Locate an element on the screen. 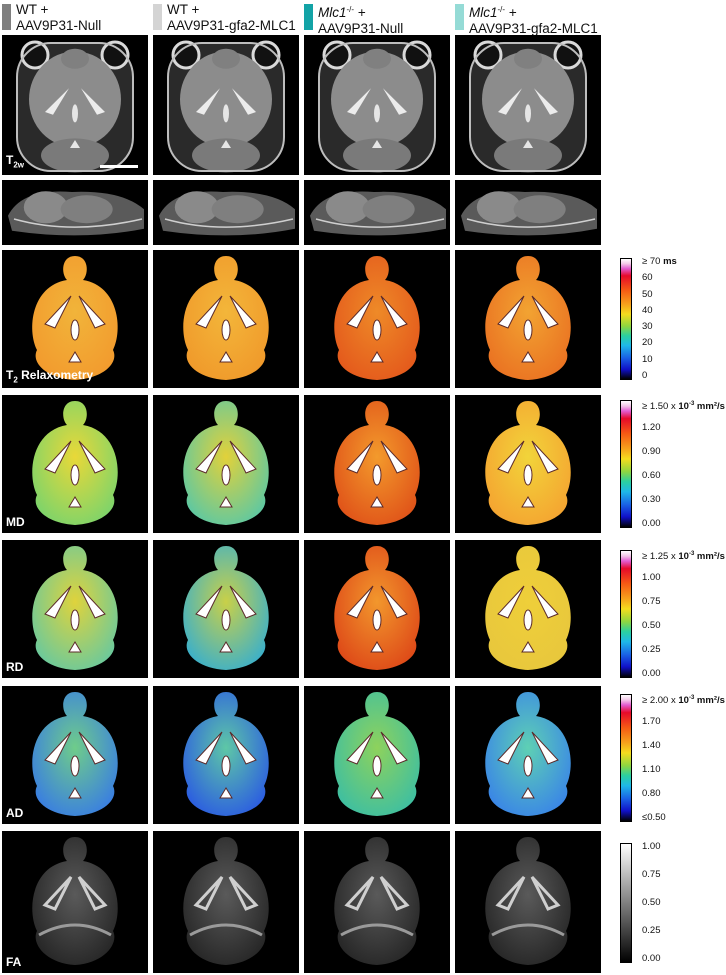  colorbar-tick-label: 0.90 is located at coordinates (651, 452).